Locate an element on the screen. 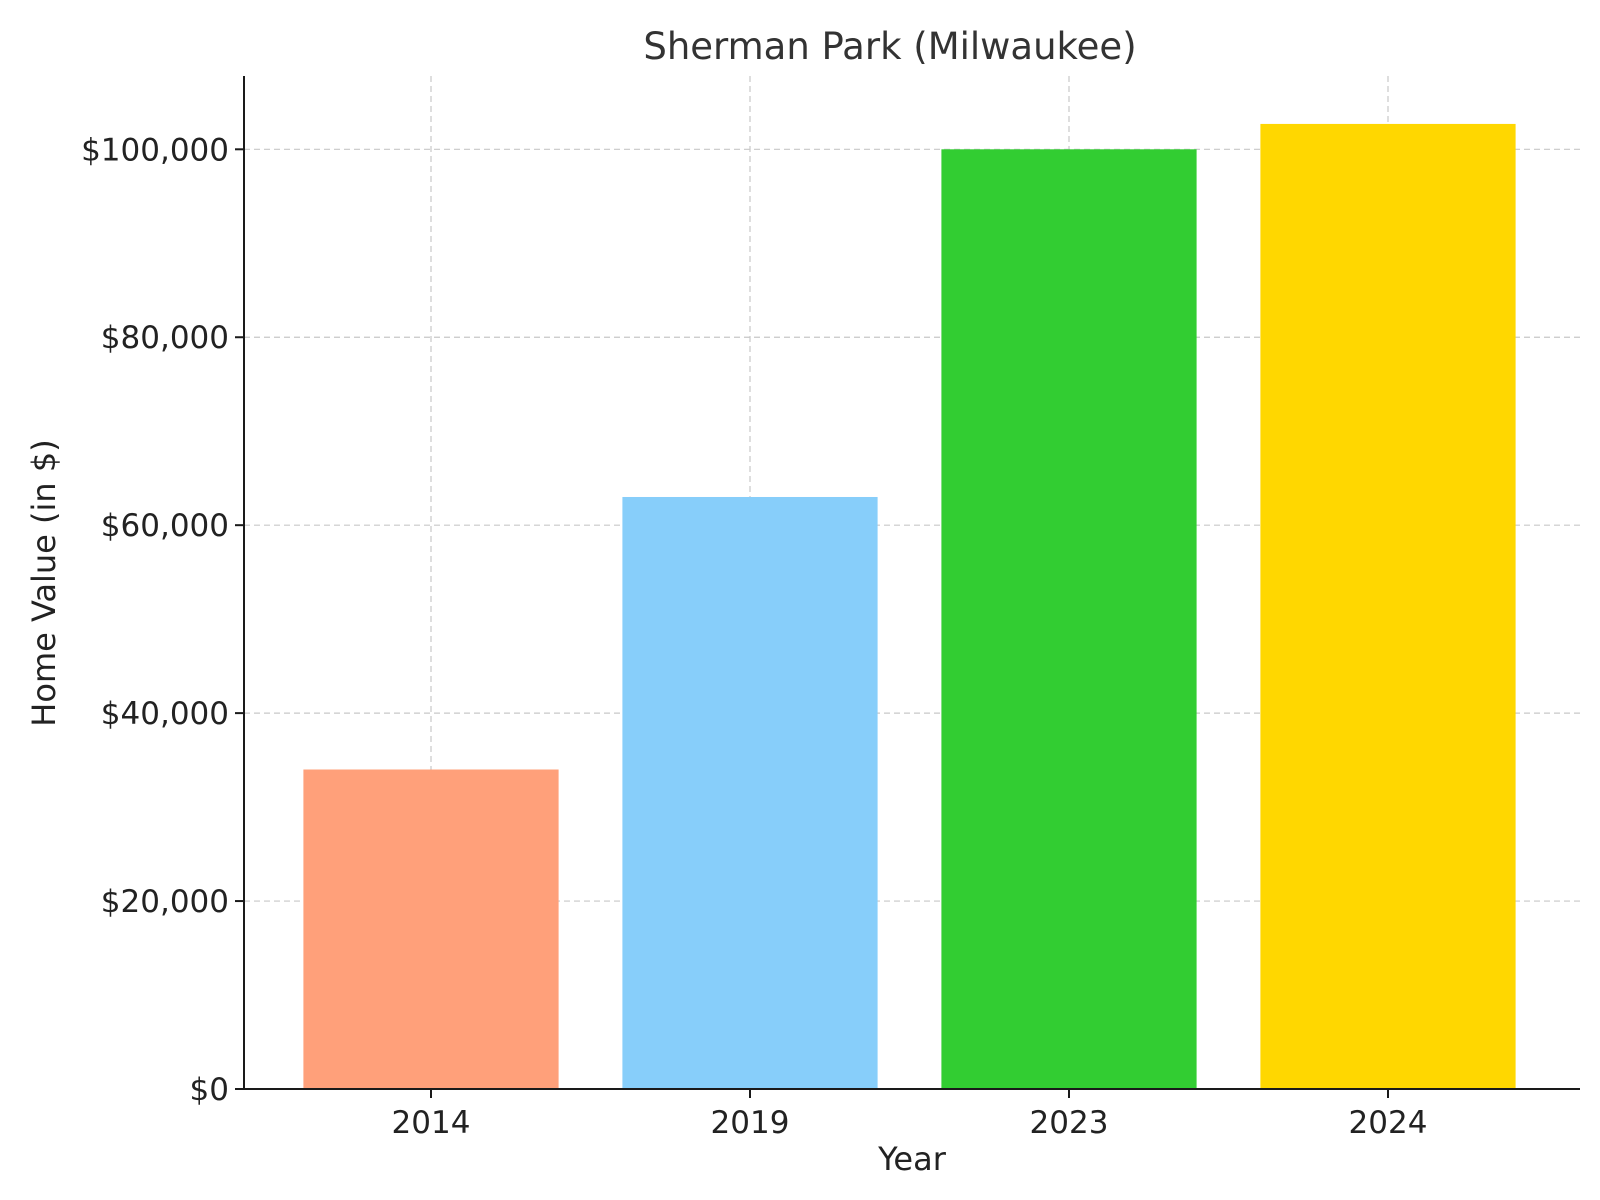 The image size is (1600, 1200). y-tick-label: $20,000 is located at coordinates (165, 902).